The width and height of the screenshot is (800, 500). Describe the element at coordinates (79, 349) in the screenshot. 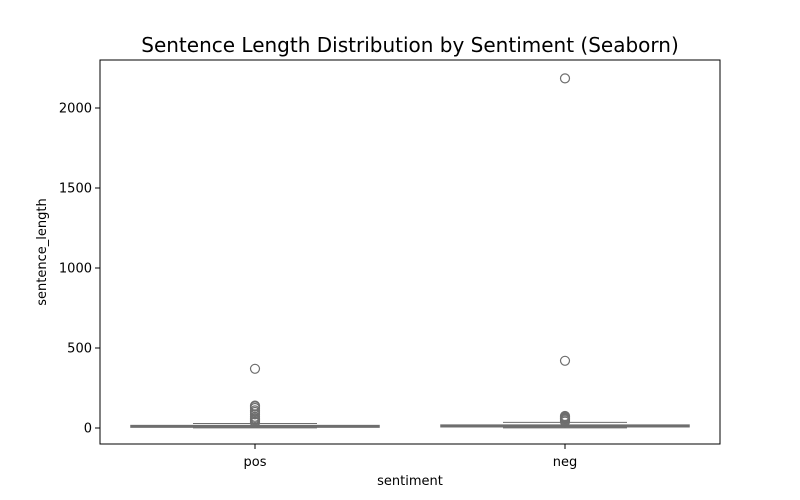

I see `y-tick-label: 500` at that location.